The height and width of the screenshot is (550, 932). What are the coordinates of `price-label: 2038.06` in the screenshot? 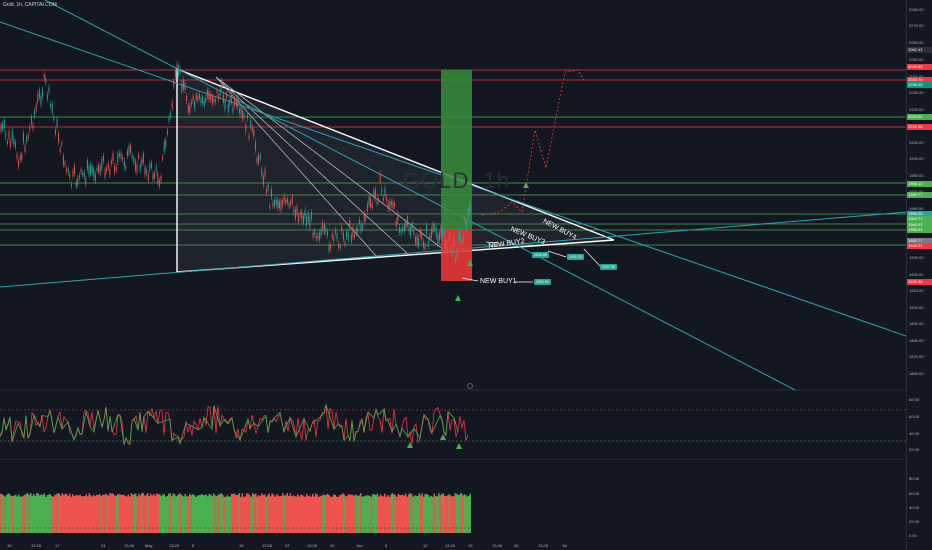 It's located at (919, 85).